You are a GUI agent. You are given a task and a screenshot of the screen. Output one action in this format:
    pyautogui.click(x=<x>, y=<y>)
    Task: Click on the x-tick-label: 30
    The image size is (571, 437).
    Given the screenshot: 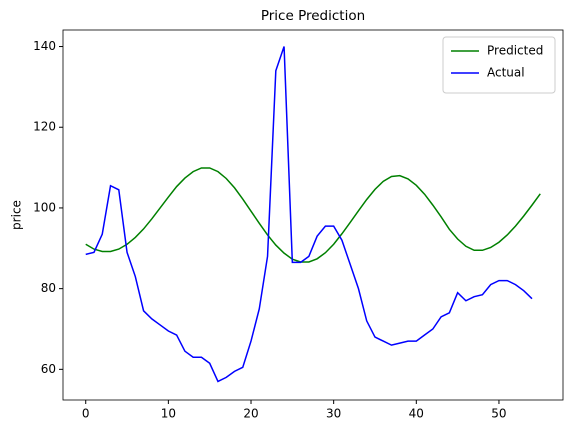 What is the action you would take?
    pyautogui.click(x=333, y=414)
    